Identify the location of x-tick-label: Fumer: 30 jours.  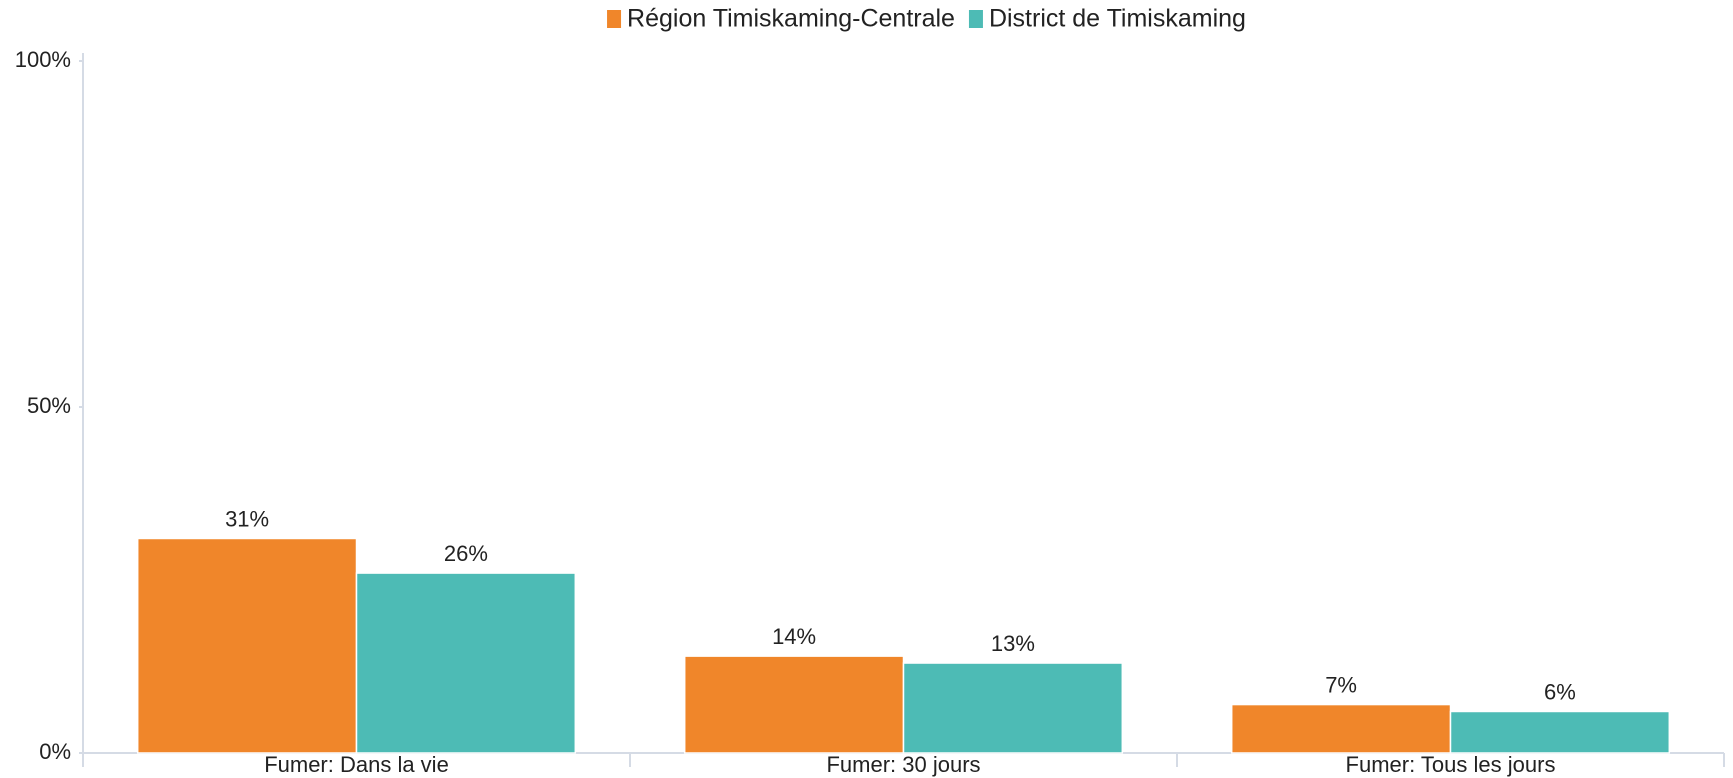
(903, 764).